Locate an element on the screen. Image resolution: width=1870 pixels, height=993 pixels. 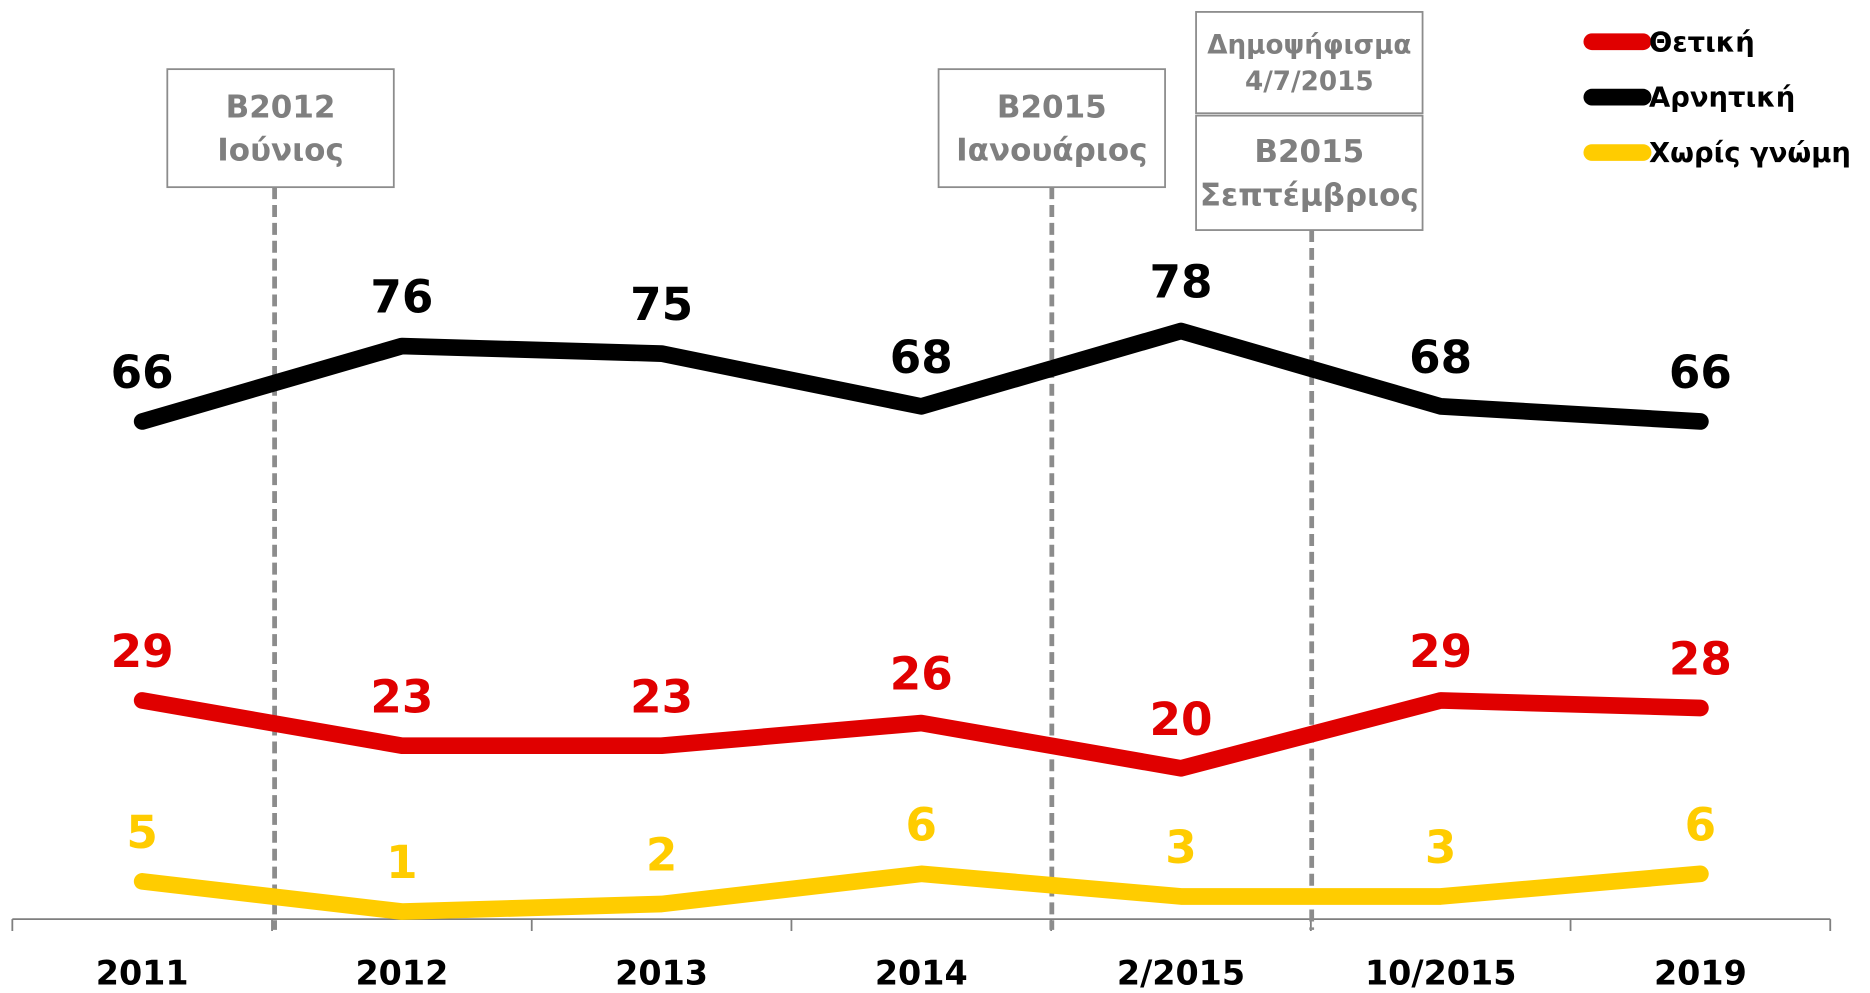
annotation-text: Ιούνιος is located at coordinates (280, 151).